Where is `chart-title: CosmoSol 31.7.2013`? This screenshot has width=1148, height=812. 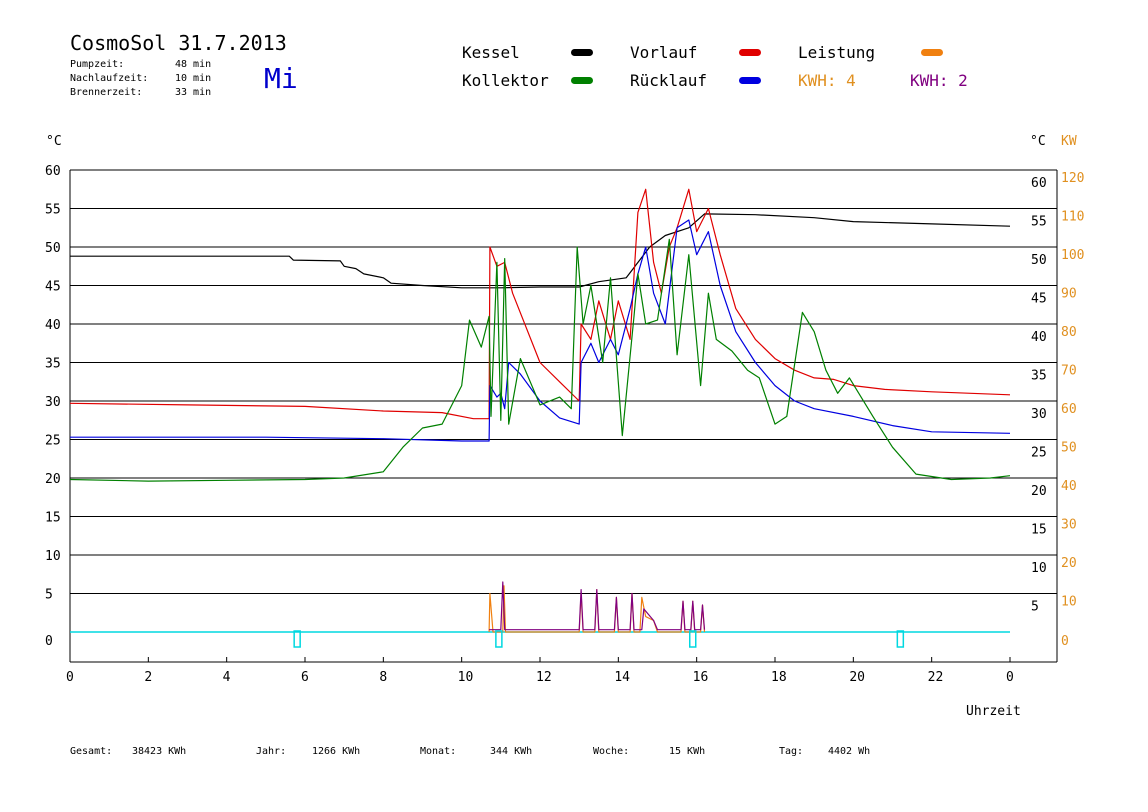 chart-title: CosmoSol 31.7.2013 is located at coordinates (178, 43).